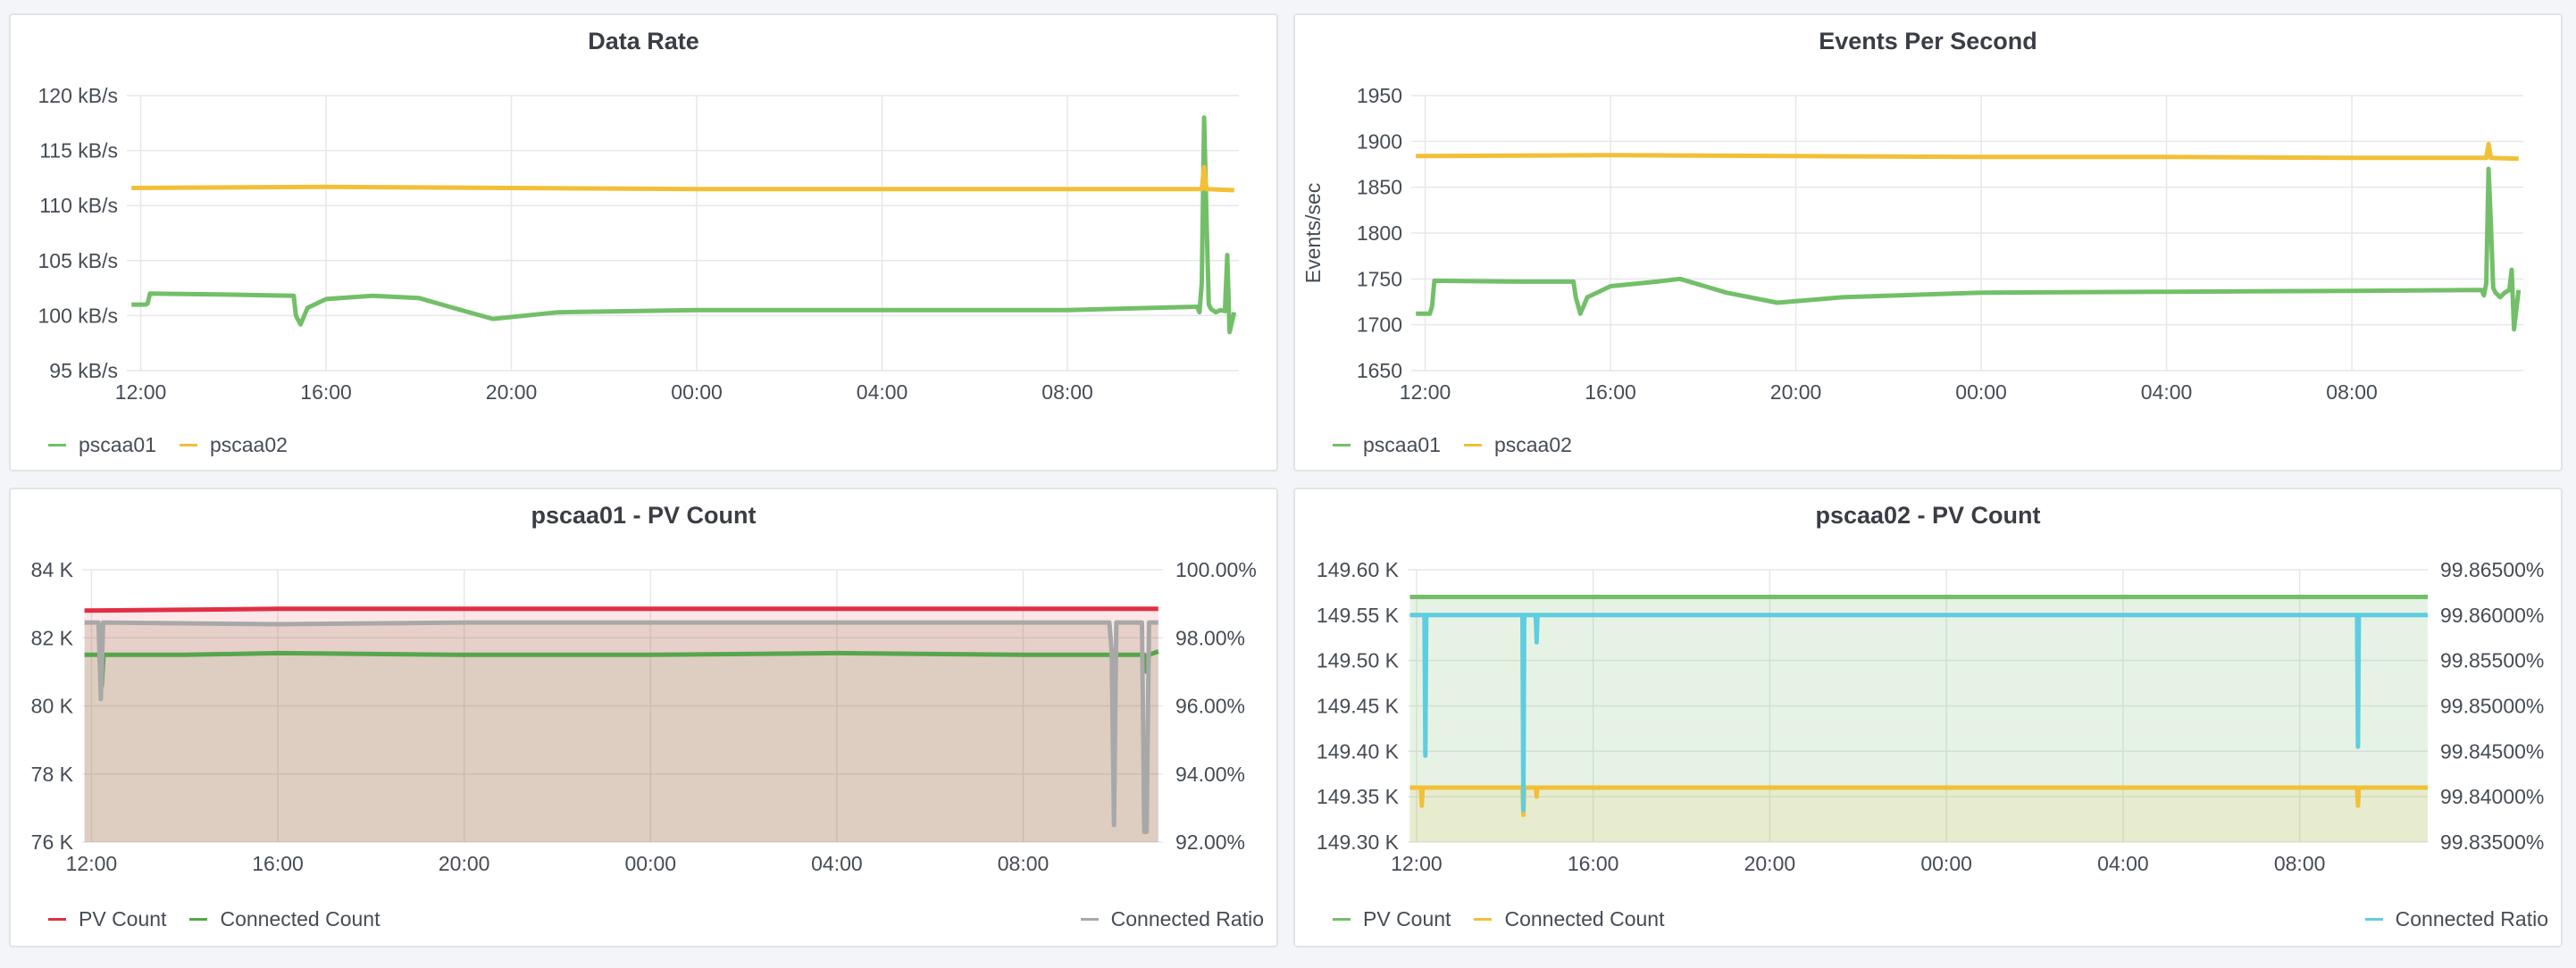 The image size is (2576, 968). I want to click on y-tick-label: 120 kB/s, so click(79, 95).